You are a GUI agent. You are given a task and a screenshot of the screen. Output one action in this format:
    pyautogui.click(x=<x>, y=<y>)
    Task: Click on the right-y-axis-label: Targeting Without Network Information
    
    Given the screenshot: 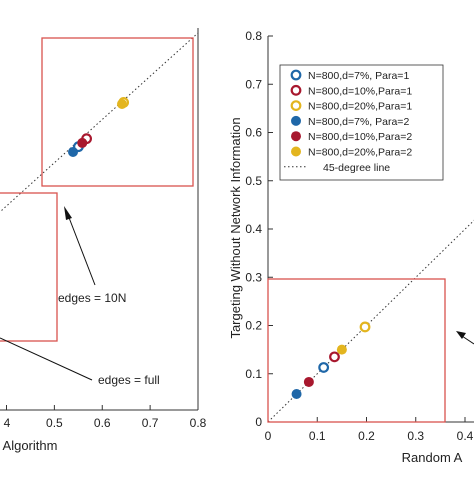 What is the action you would take?
    pyautogui.click(x=235, y=227)
    